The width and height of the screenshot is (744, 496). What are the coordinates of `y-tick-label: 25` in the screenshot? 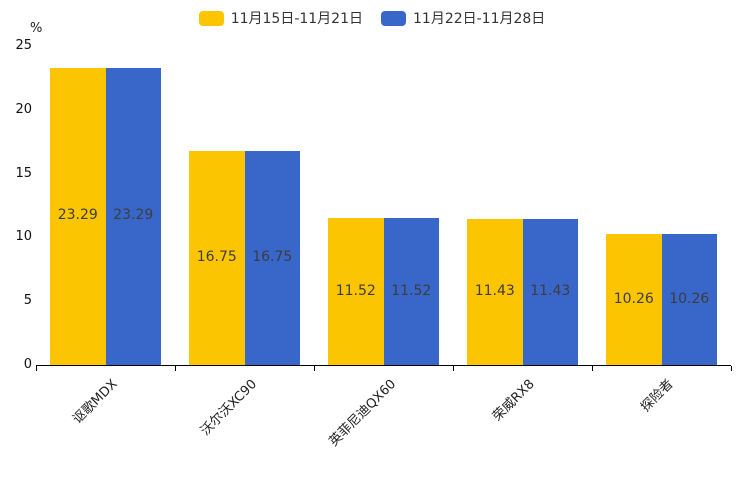 It's located at (23, 45).